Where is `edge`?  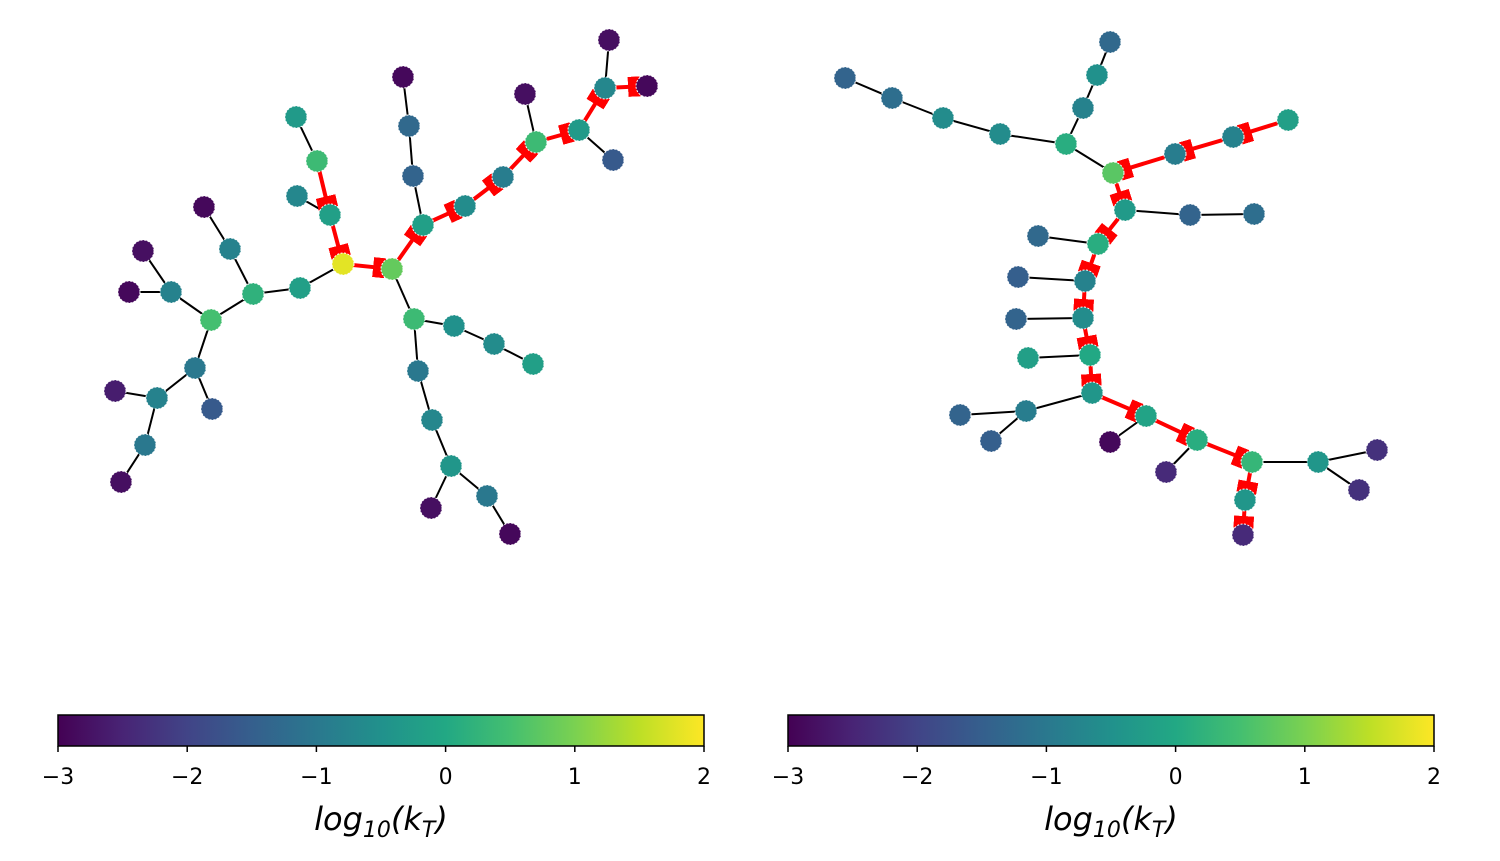
edge is located at coordinates (1059, 402).